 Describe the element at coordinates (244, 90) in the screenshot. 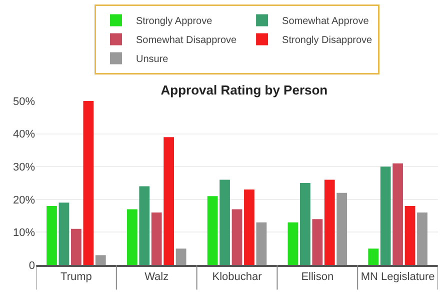

I see `chart-title: Approval Rating by Person` at that location.